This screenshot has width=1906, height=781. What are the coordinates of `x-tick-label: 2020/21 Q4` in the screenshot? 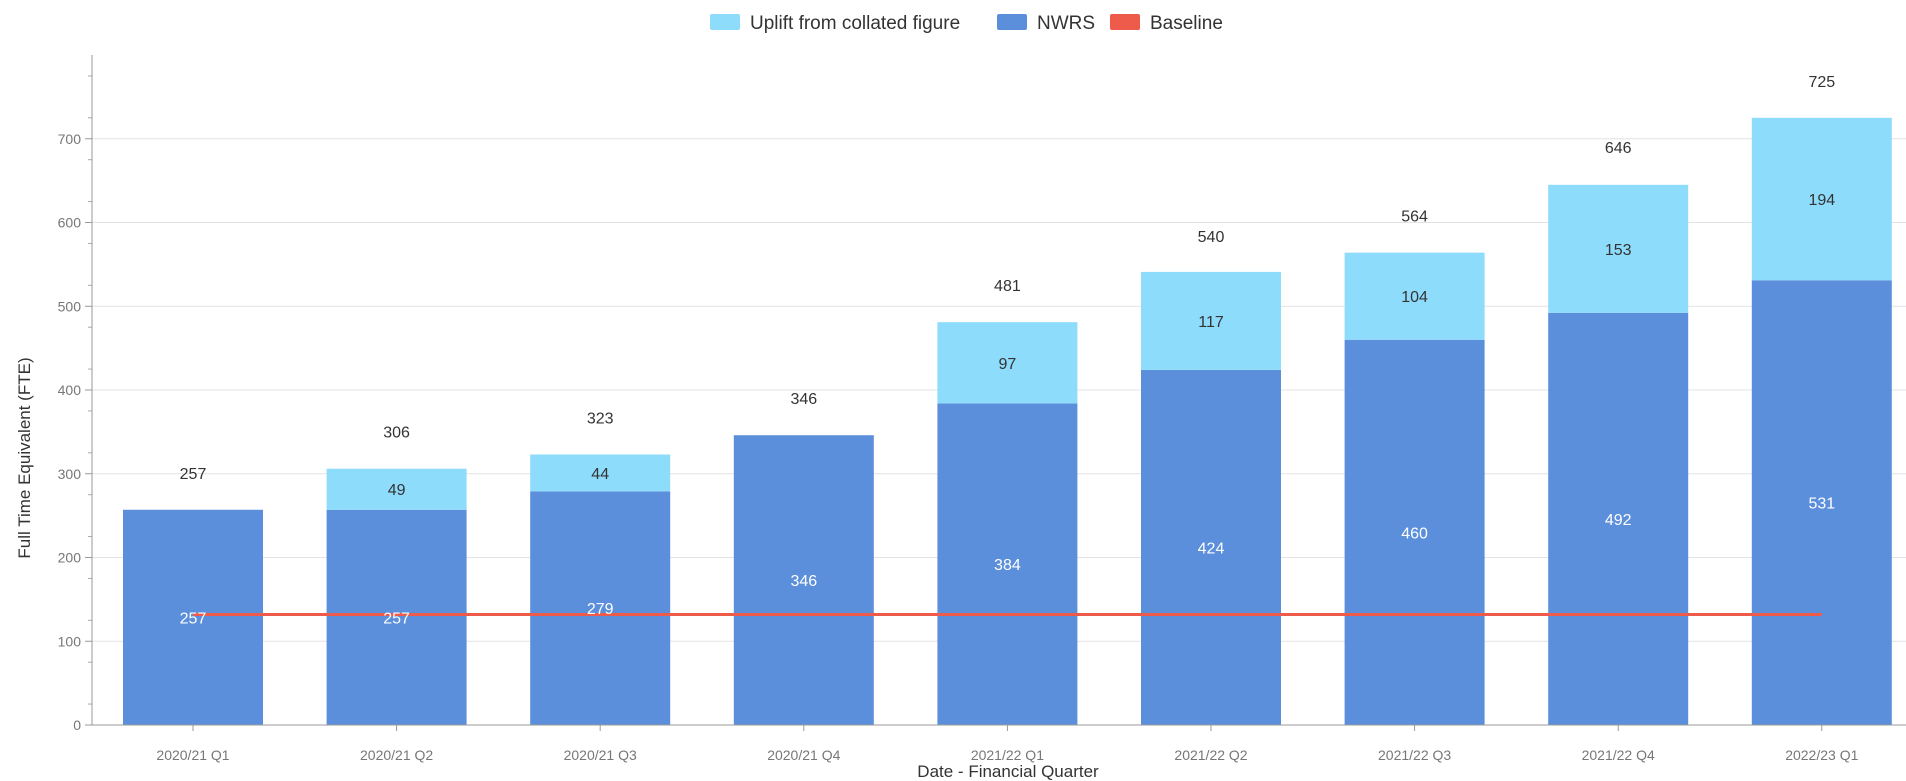 It's located at (803, 755).